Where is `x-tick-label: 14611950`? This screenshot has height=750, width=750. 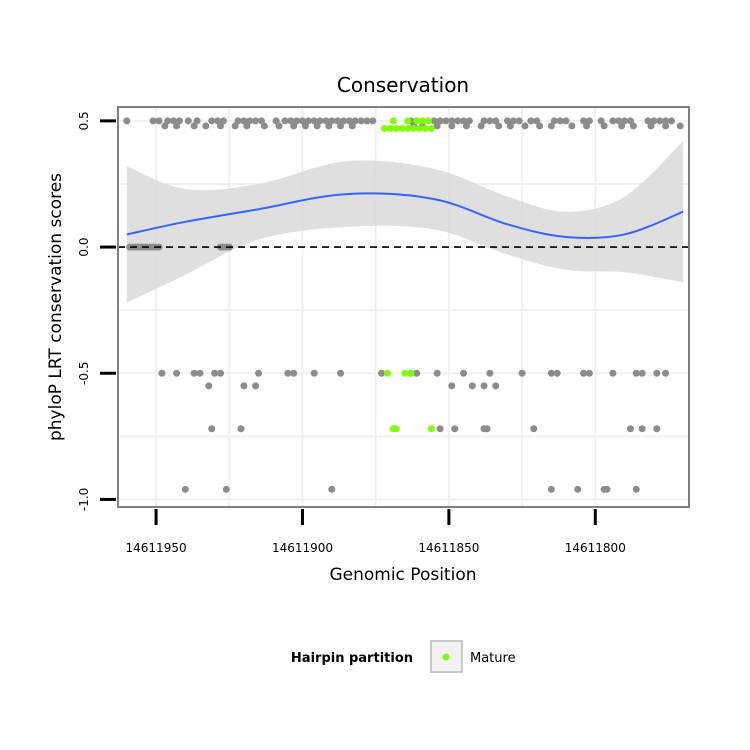 x-tick-label: 14611950 is located at coordinates (156, 548).